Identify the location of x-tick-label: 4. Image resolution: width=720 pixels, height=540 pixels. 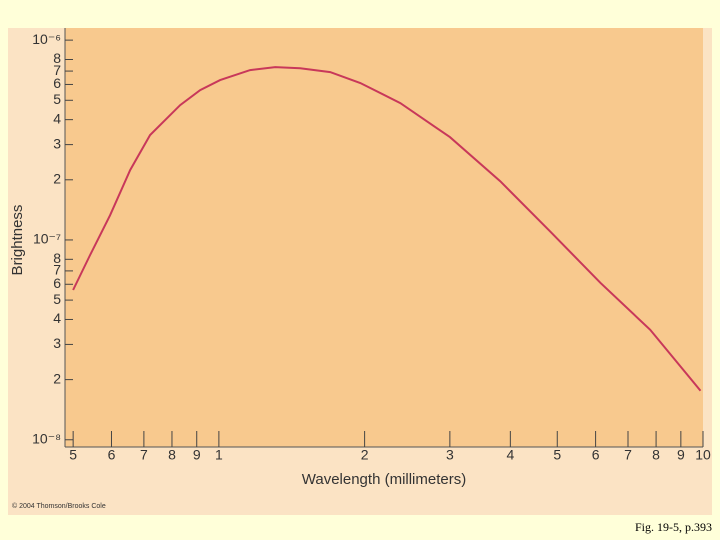
(510, 455).